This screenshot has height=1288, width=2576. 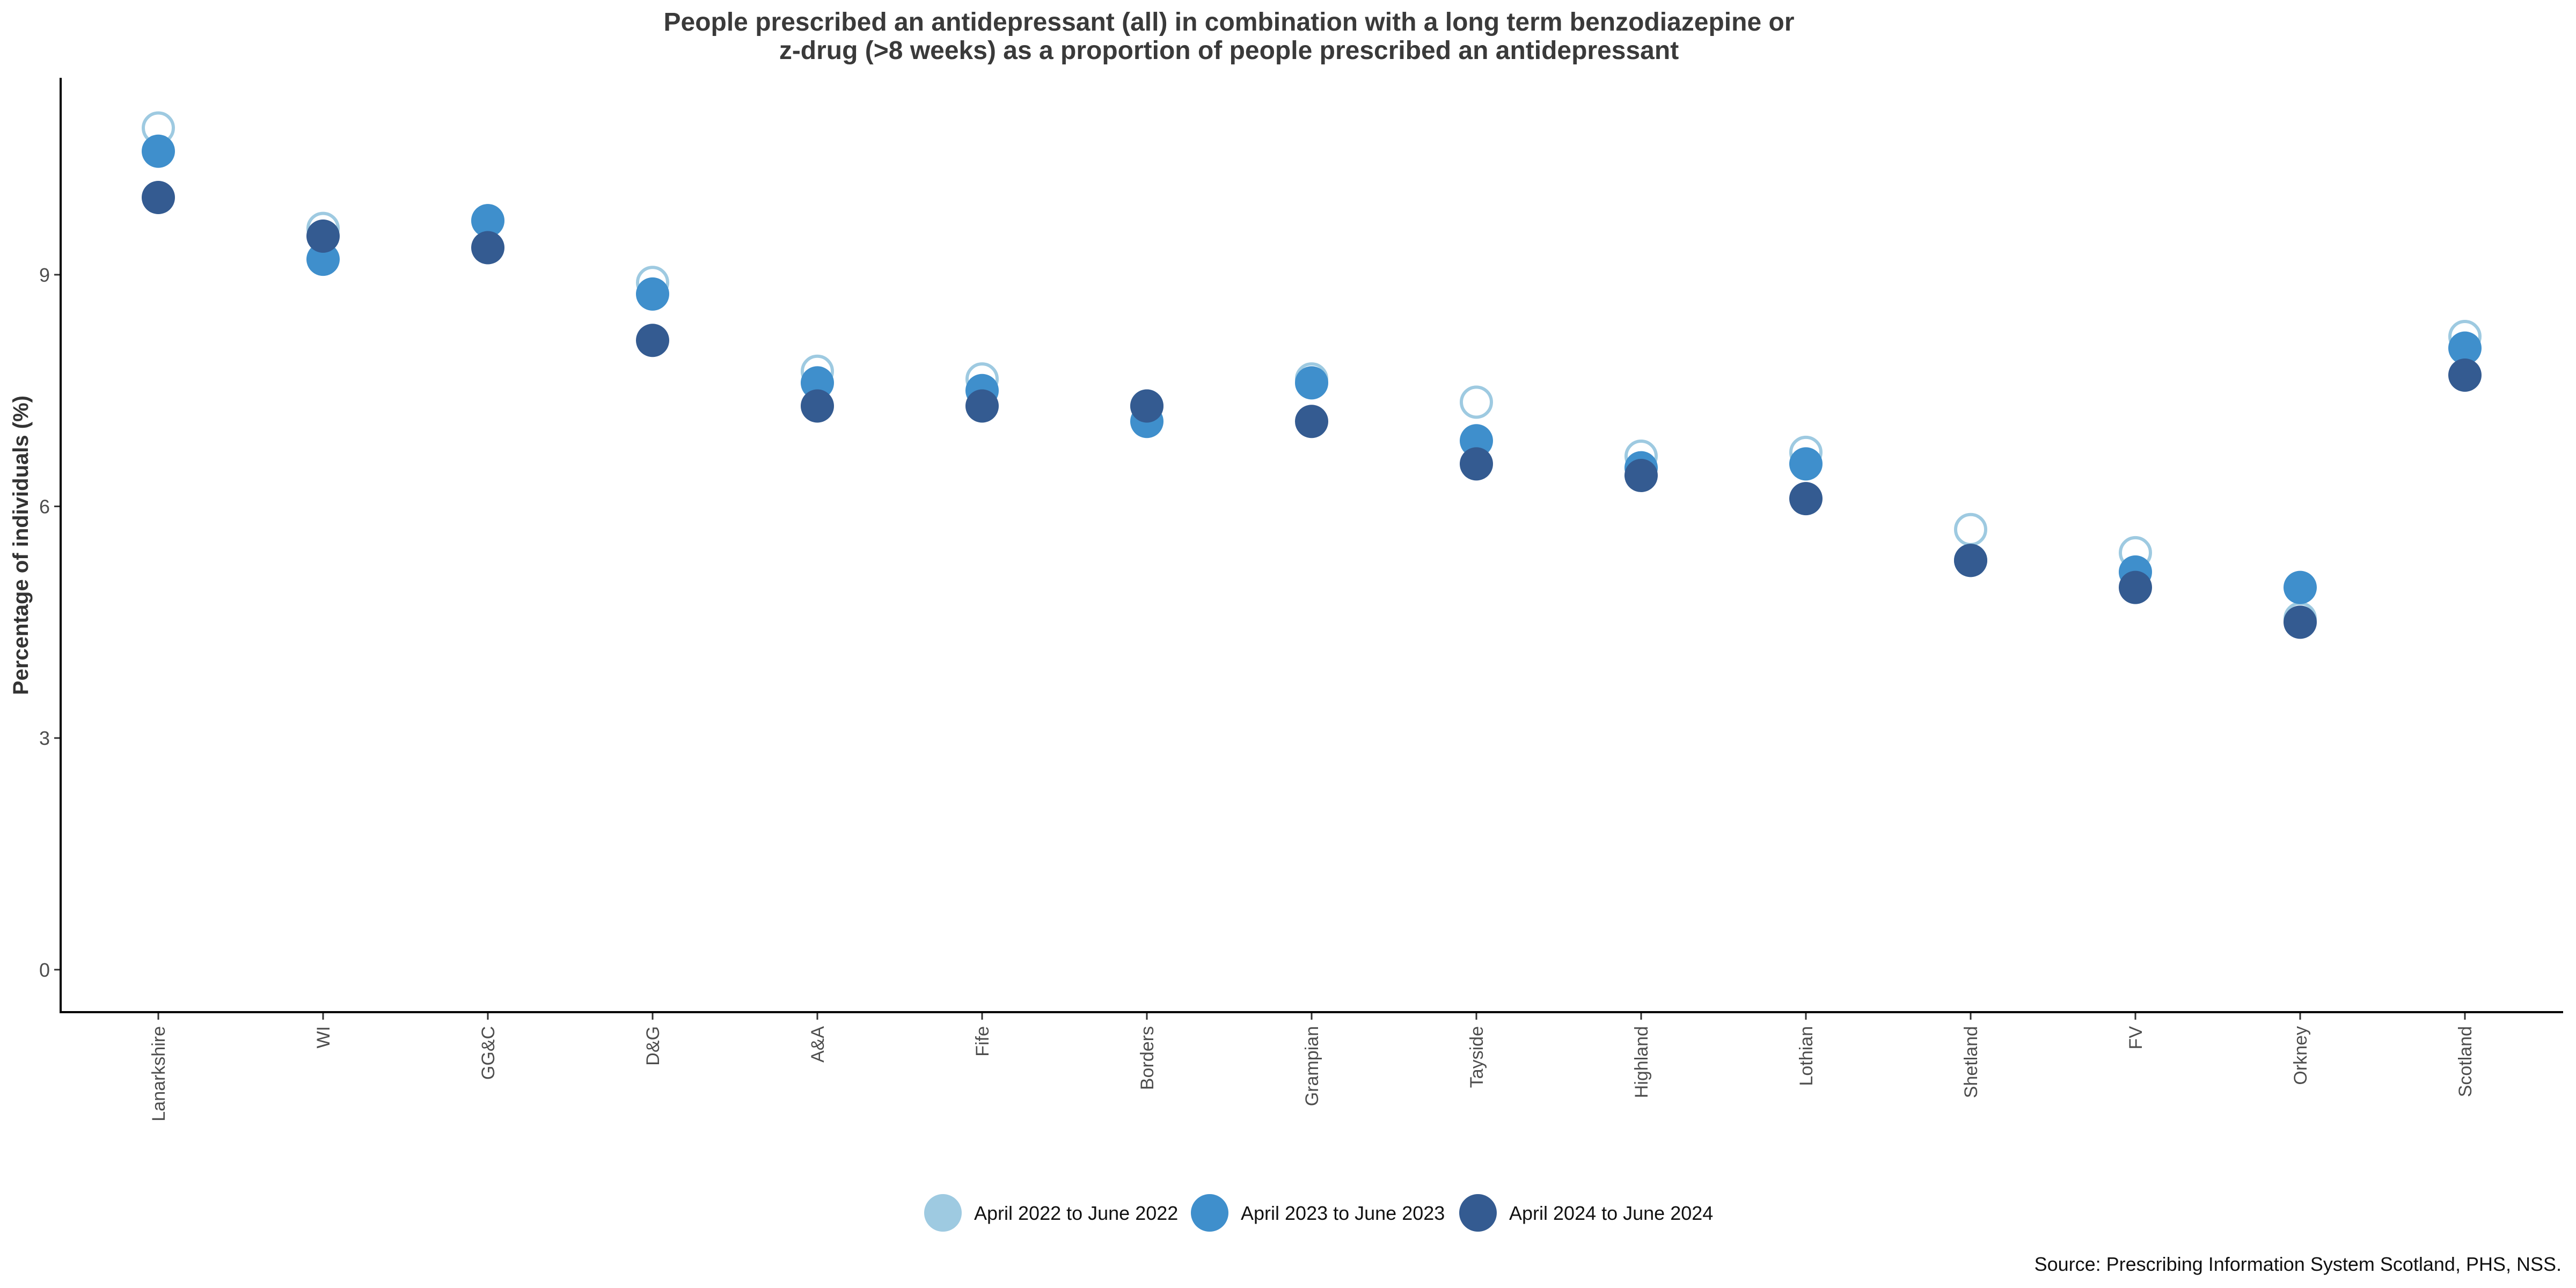 I want to click on x-tick-label: A&A, so click(x=818, y=1044).